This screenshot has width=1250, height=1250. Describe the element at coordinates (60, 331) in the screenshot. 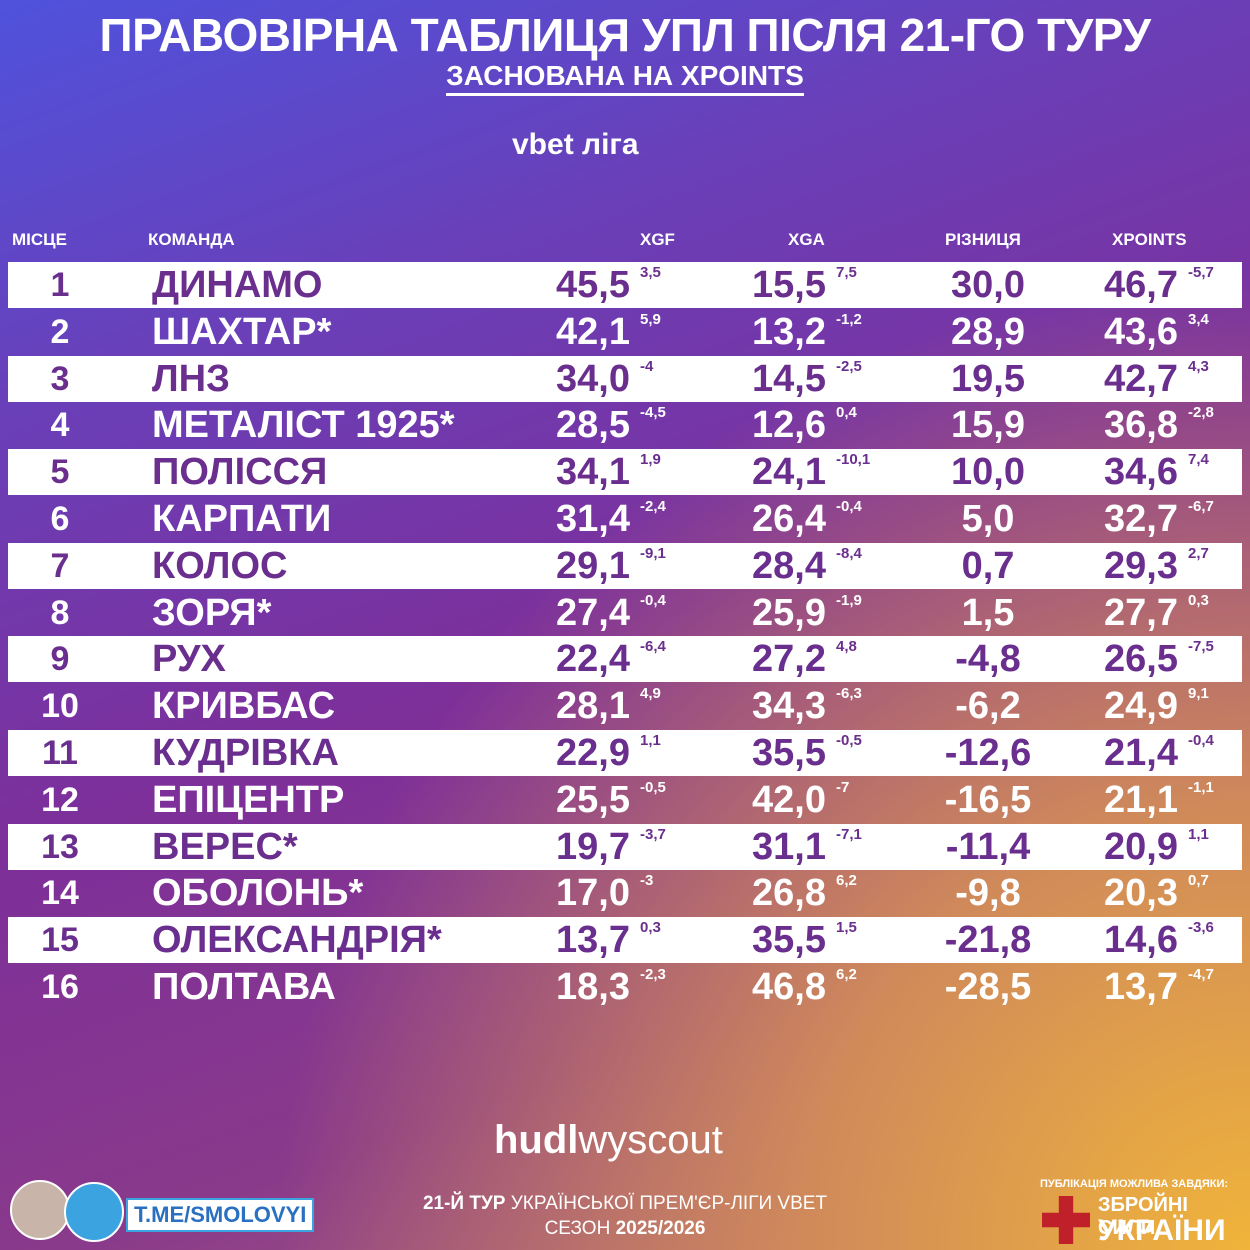

I see `place: 2` at that location.